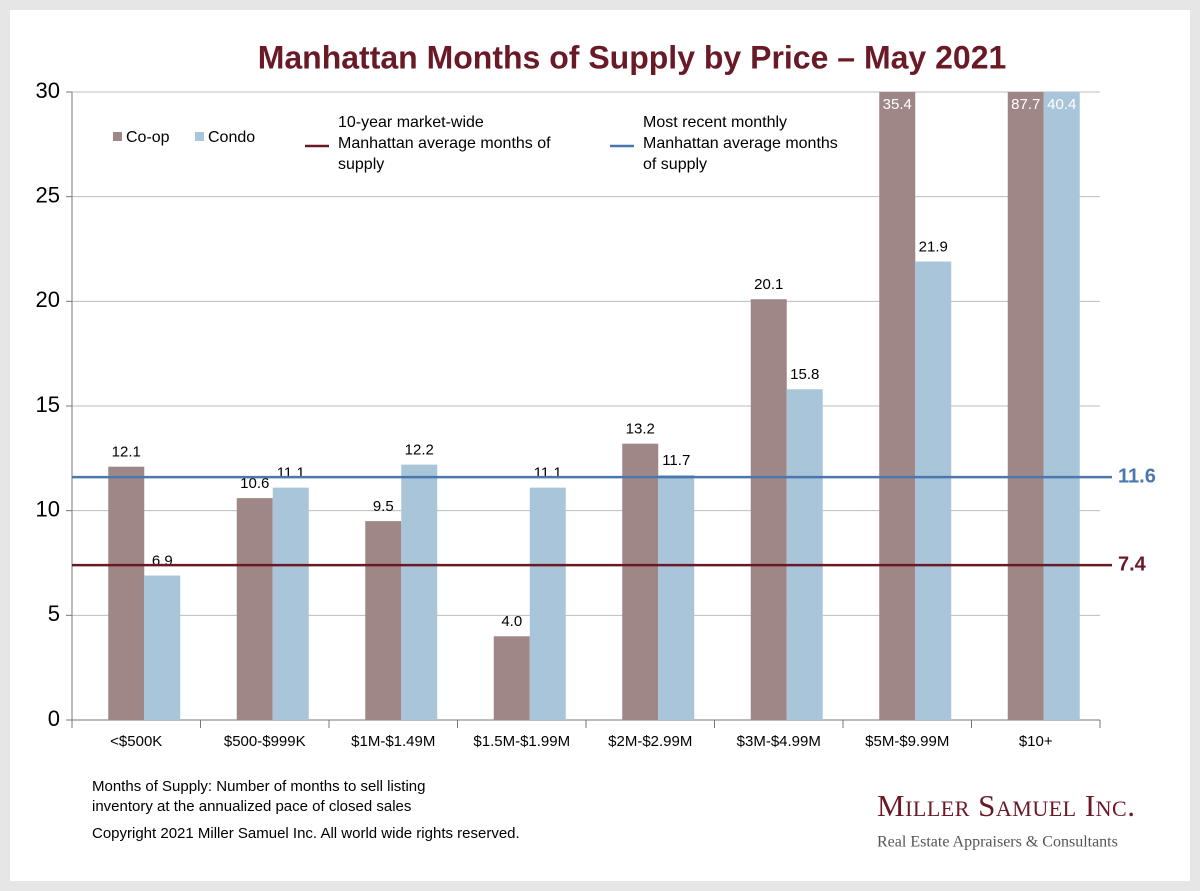  Describe the element at coordinates (1006, 805) in the screenshot. I see `logo-name: Miller Samuel Inc.` at that location.